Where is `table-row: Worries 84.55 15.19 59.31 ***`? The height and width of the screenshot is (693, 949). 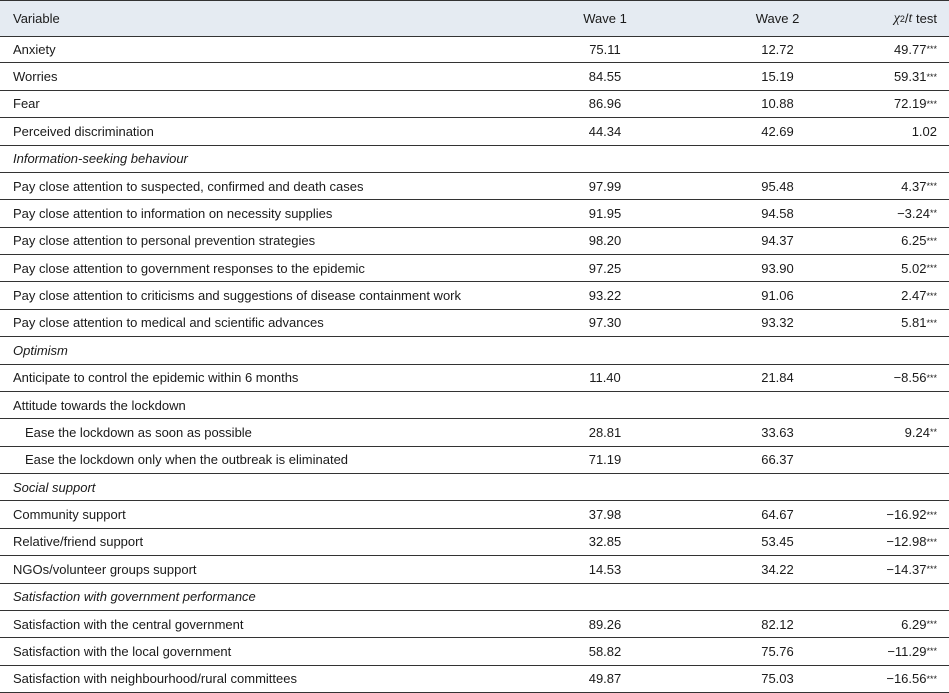 table-row: Worries 84.55 15.19 59.31 *** is located at coordinates (474, 77).